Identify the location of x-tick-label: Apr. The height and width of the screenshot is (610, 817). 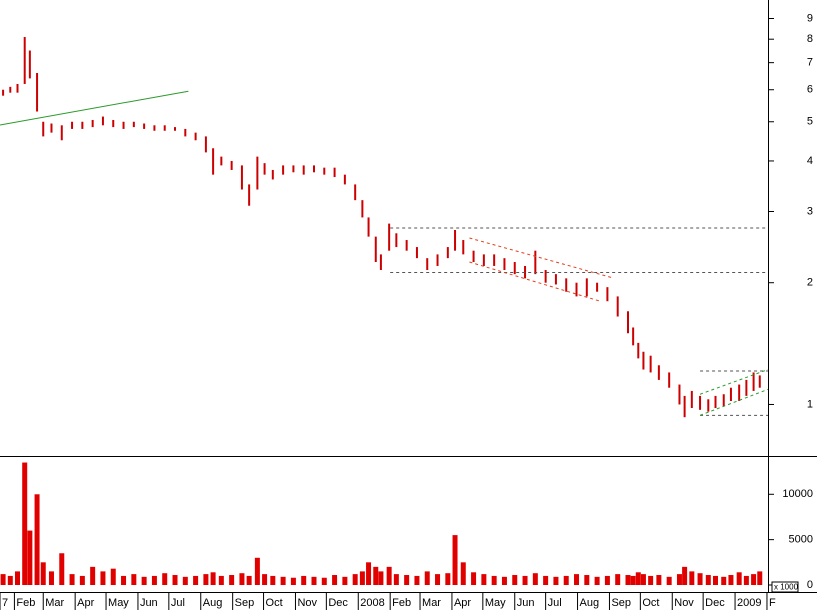
(85, 603).